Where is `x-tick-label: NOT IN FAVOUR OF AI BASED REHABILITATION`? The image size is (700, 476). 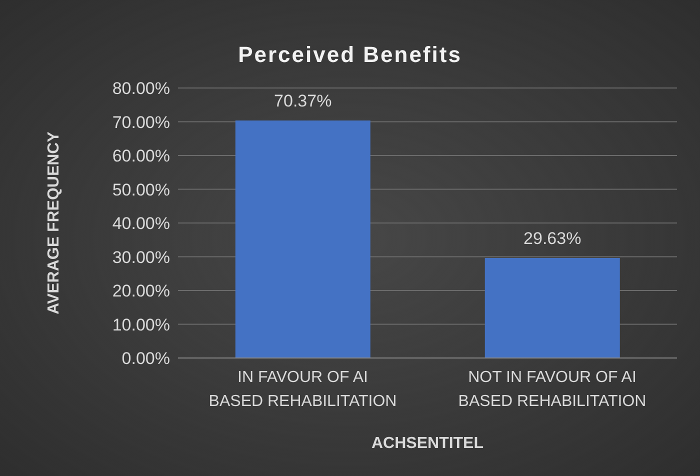 x-tick-label: NOT IN FAVOUR OF AI BASED REHABILITATION is located at coordinates (552, 389).